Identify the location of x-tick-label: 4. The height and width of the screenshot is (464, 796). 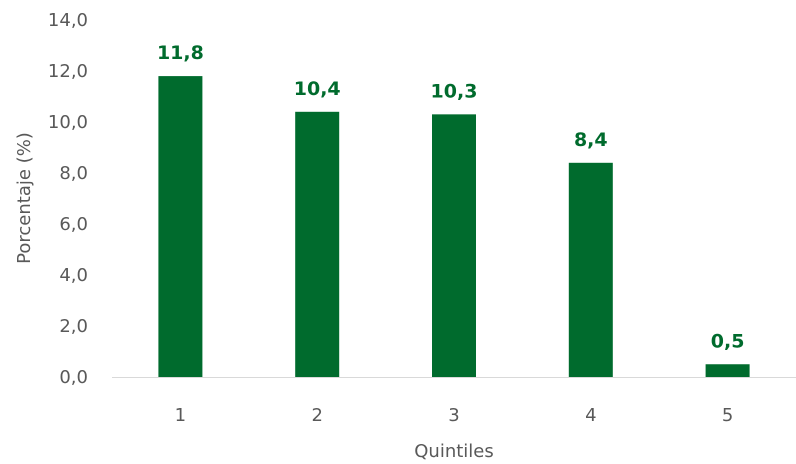
(590, 415).